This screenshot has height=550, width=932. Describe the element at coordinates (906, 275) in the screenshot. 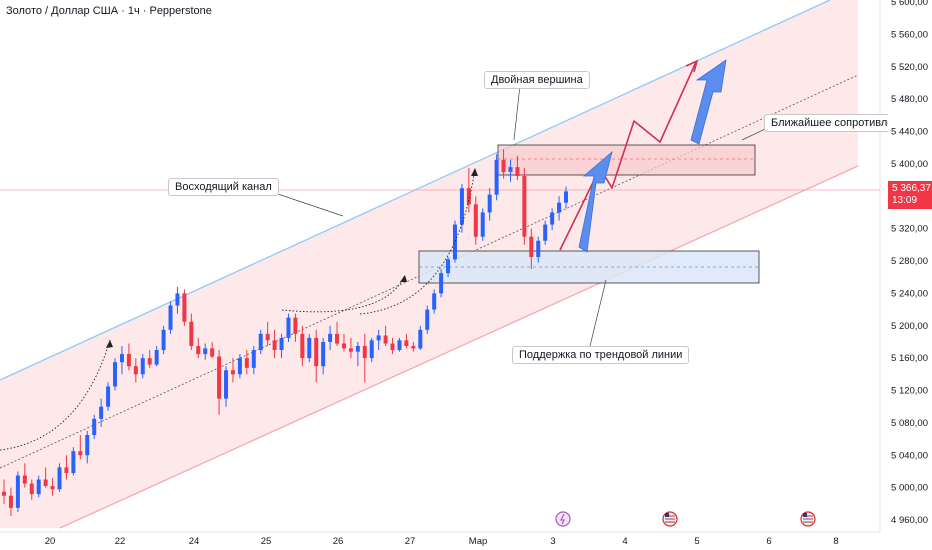

I see `price-axis-bg` at that location.